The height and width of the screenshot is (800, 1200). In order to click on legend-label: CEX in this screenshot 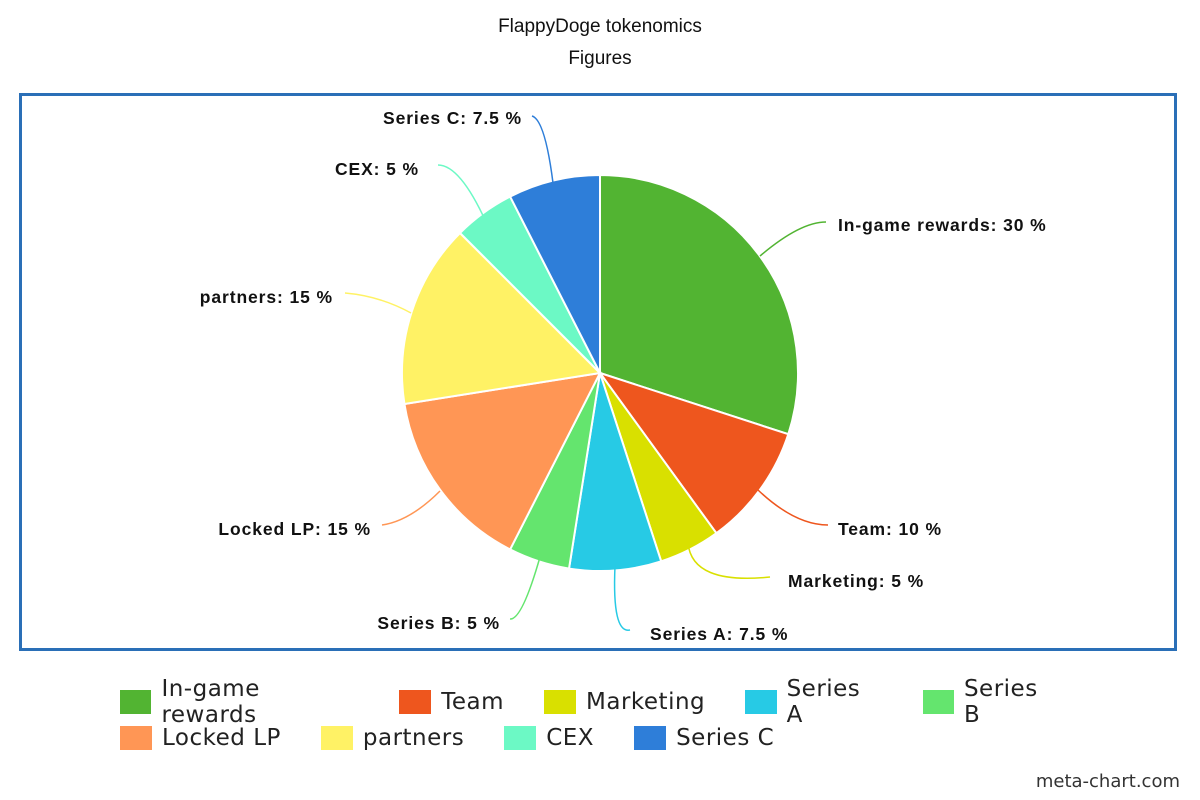, I will do `click(570, 738)`.